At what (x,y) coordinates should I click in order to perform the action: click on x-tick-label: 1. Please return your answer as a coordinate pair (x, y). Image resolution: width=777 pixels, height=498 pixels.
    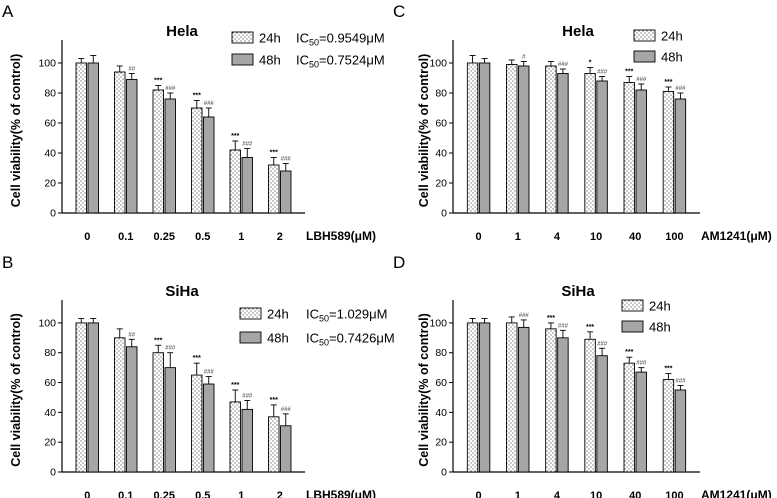
    Looking at the image, I should click on (518, 494).